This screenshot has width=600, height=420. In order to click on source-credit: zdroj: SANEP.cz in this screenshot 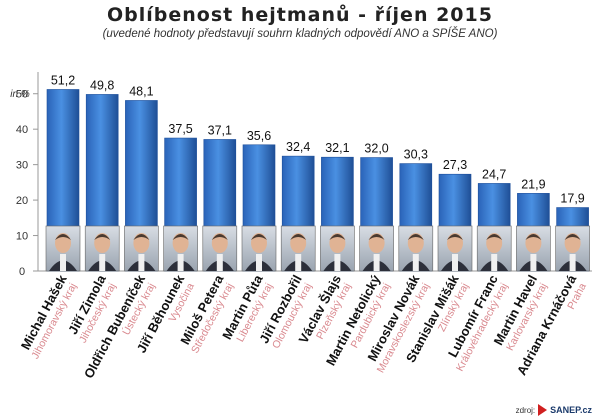, I will do `click(554, 410)`.